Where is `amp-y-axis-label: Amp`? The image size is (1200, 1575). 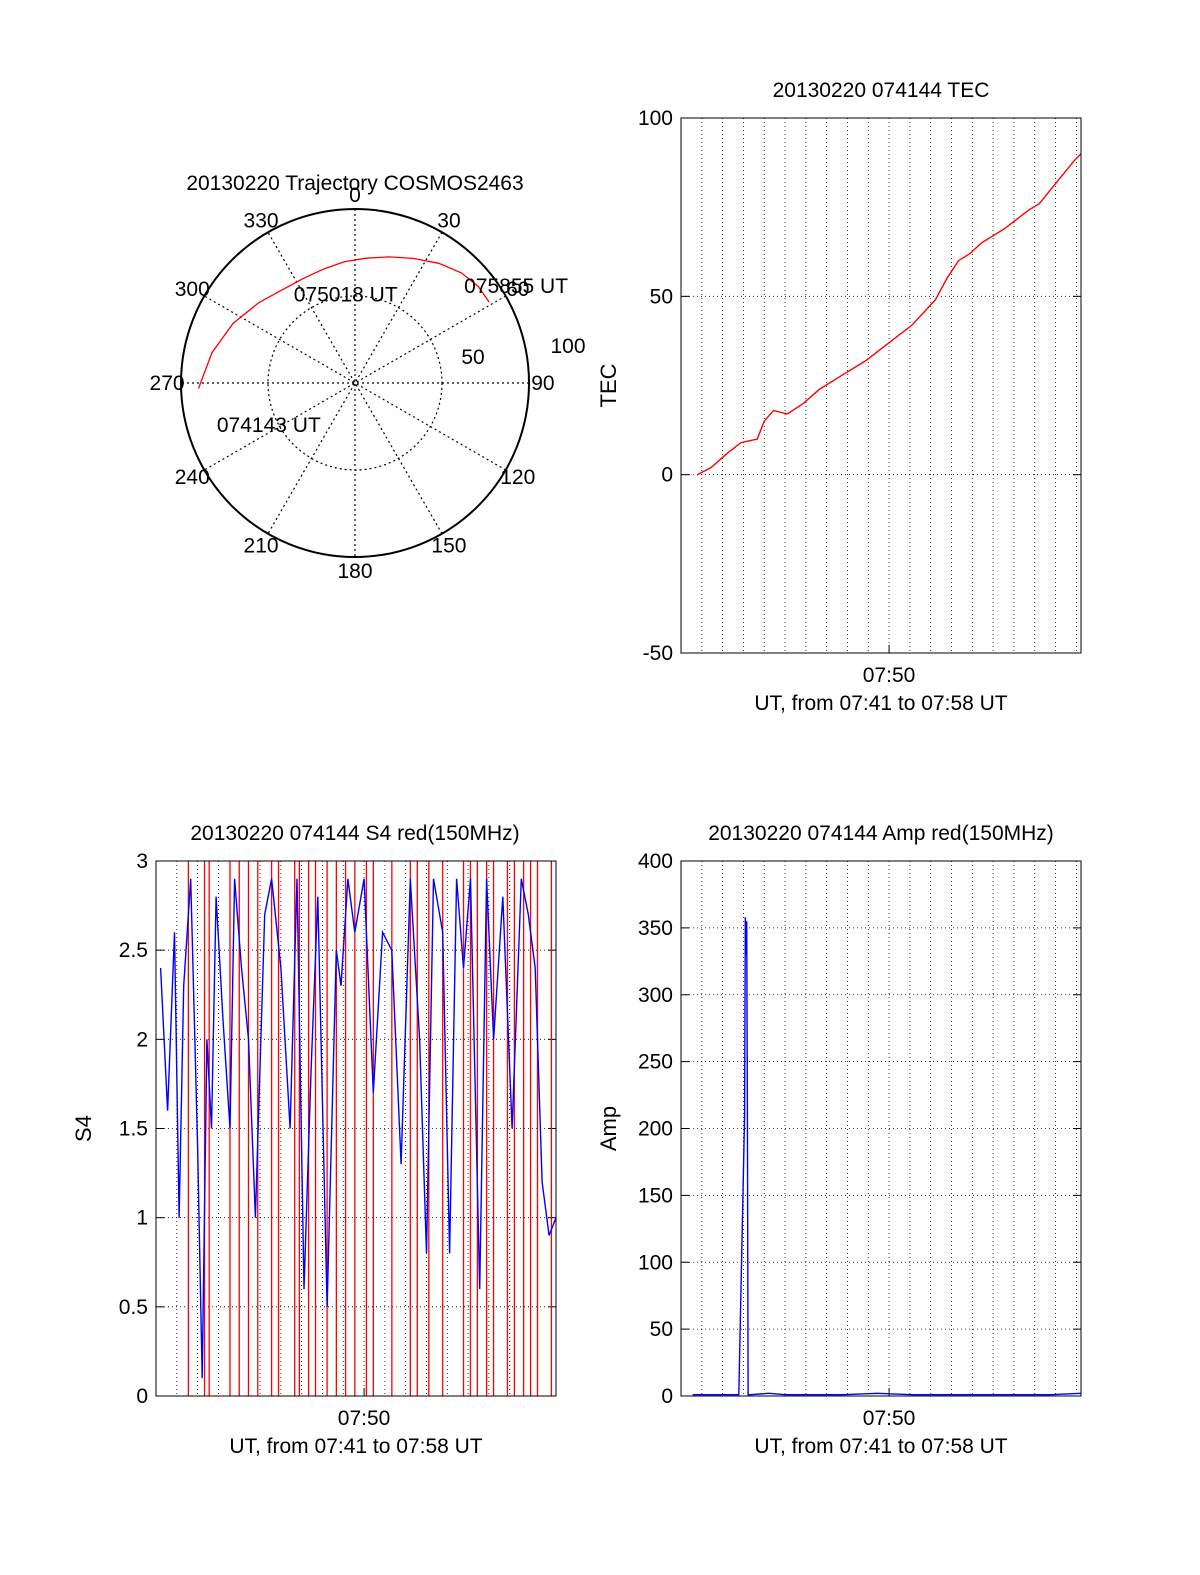
amp-y-axis-label: Amp is located at coordinates (608, 1128).